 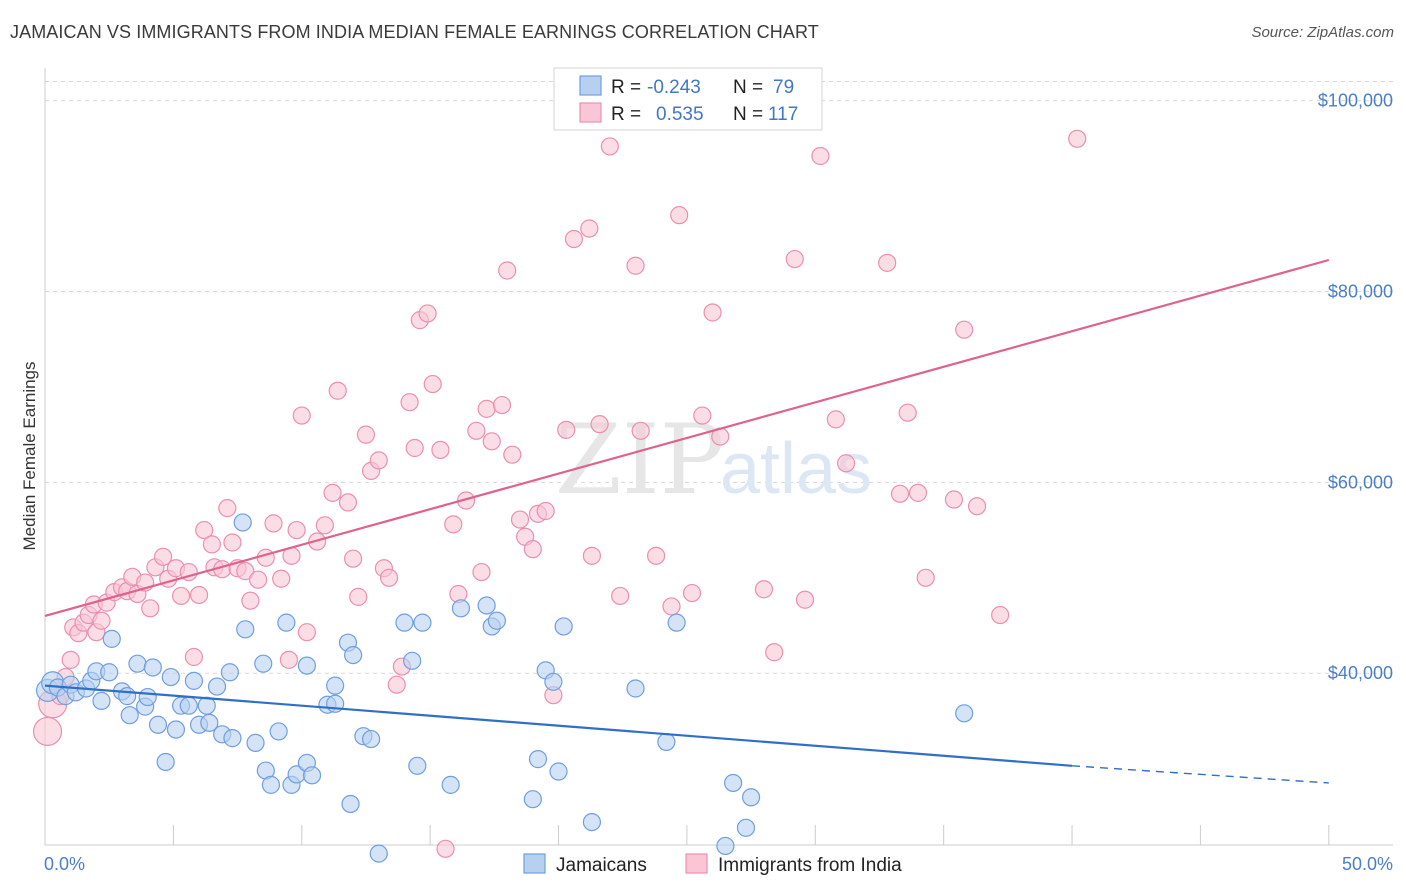 I want to click on legend-r-value-2: 0.535, so click(x=680, y=114).